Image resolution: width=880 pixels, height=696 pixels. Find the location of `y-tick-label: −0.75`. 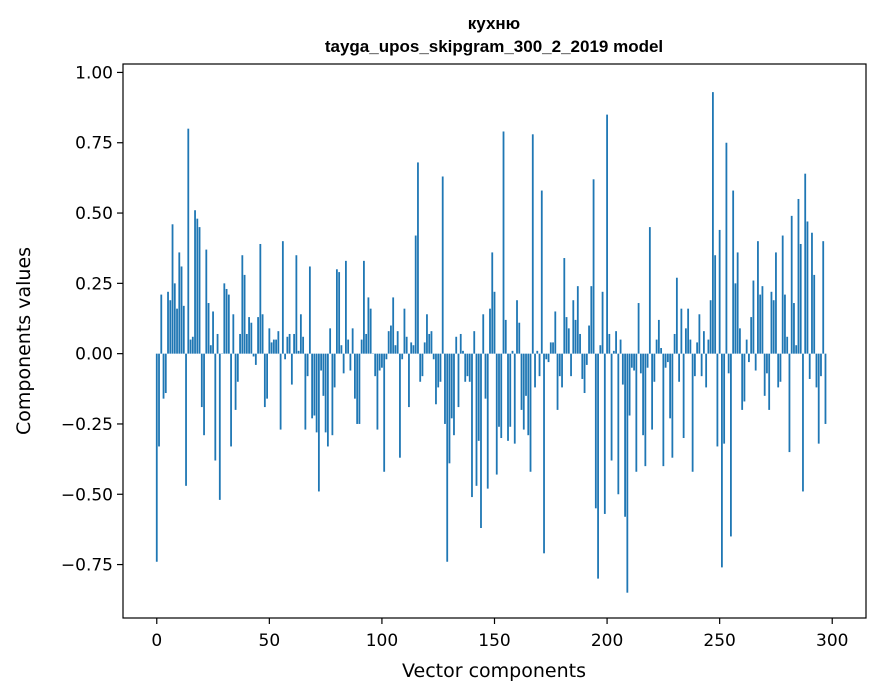

y-tick-label: −0.75 is located at coordinates (87, 566).